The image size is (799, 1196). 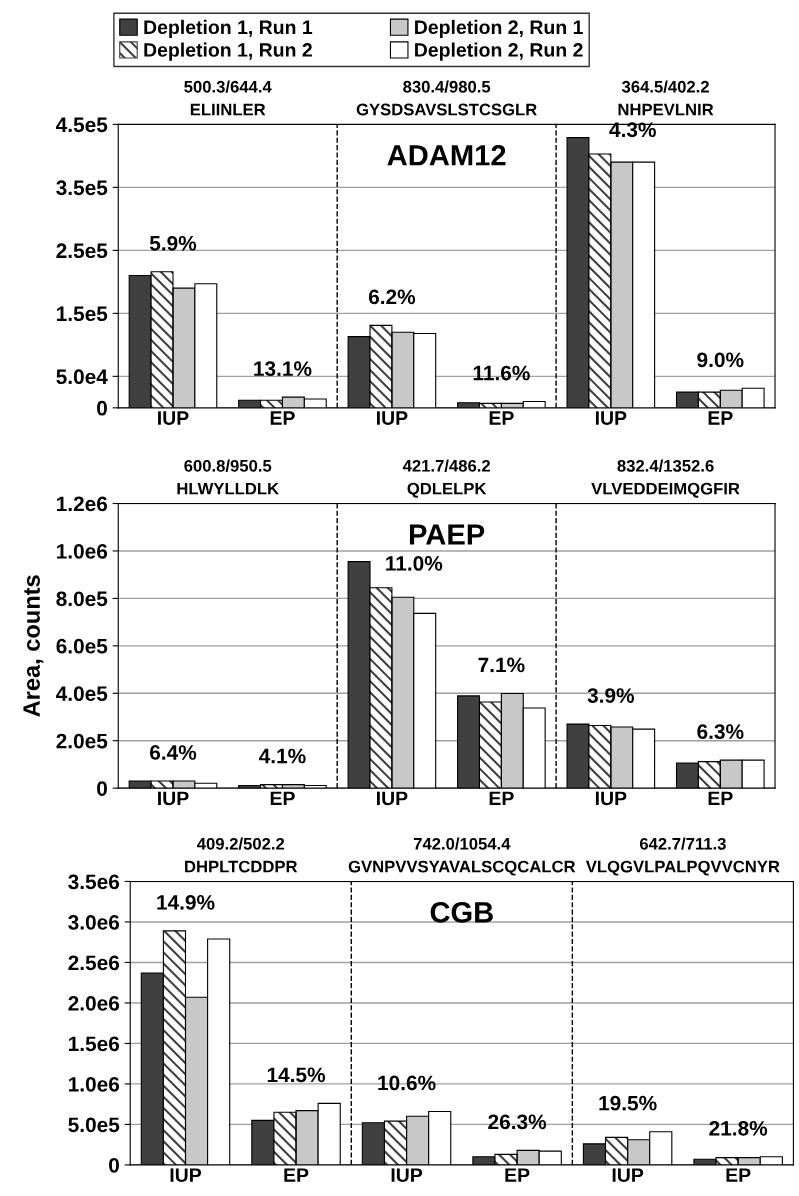 I want to click on y-tick-label: 4.5e5, so click(x=82, y=125).